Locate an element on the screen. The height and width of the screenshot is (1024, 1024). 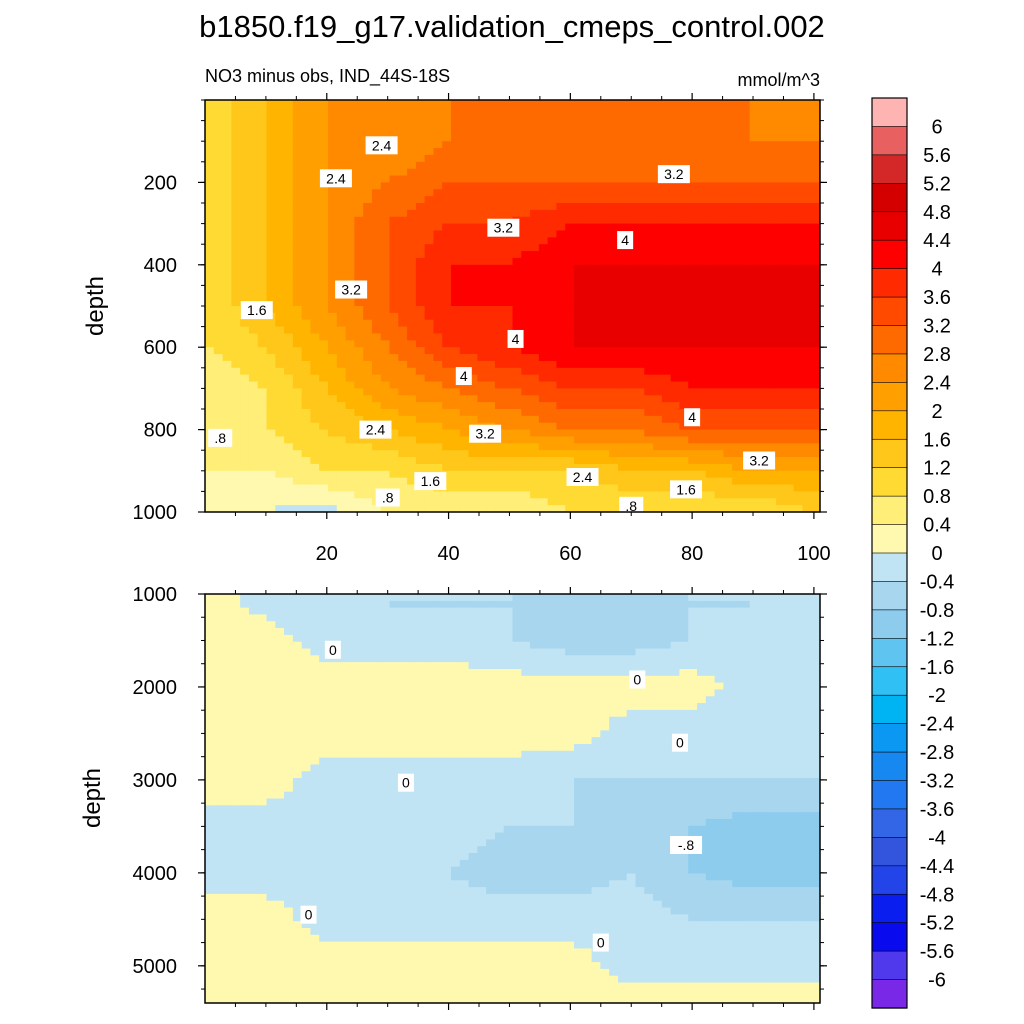
x-tick-label: 100 is located at coordinates (813, 554).